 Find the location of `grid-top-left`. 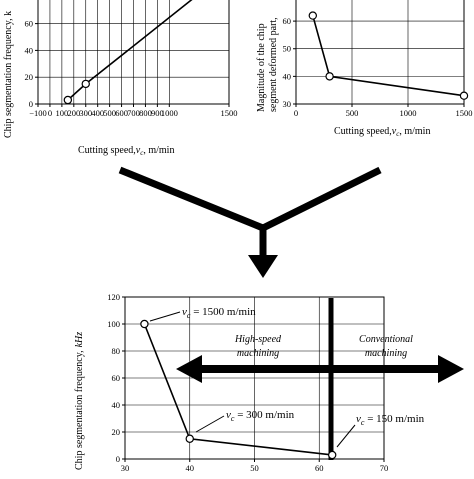

grid-top-left is located at coordinates (133, 52).